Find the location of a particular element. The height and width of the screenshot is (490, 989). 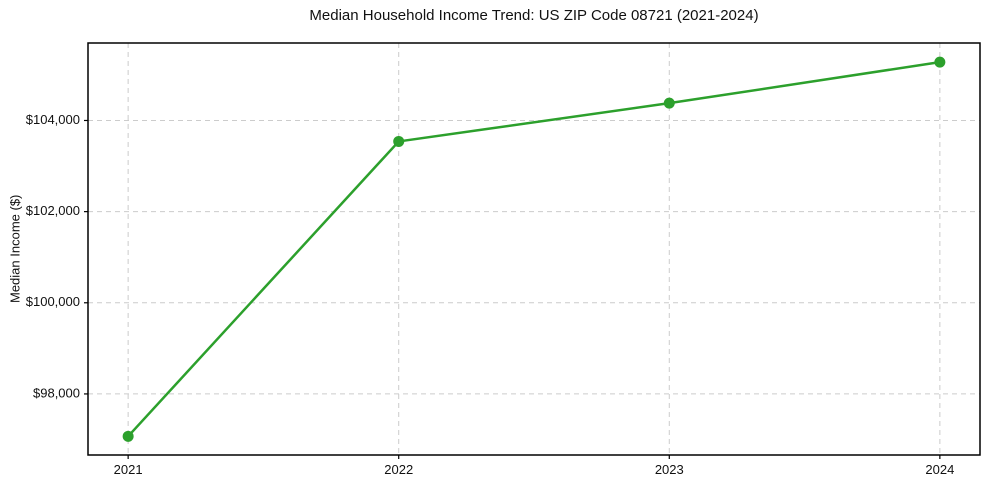

x-tick-label: 2022 is located at coordinates (398, 469).